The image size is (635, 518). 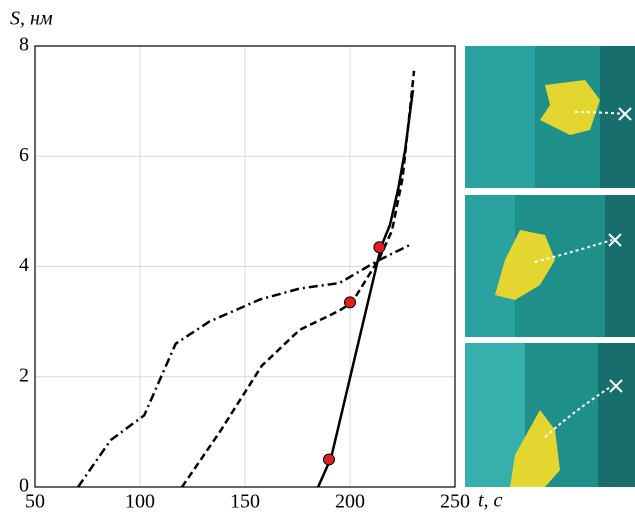 I want to click on y-axis-label: S, нм, so click(x=31, y=19).